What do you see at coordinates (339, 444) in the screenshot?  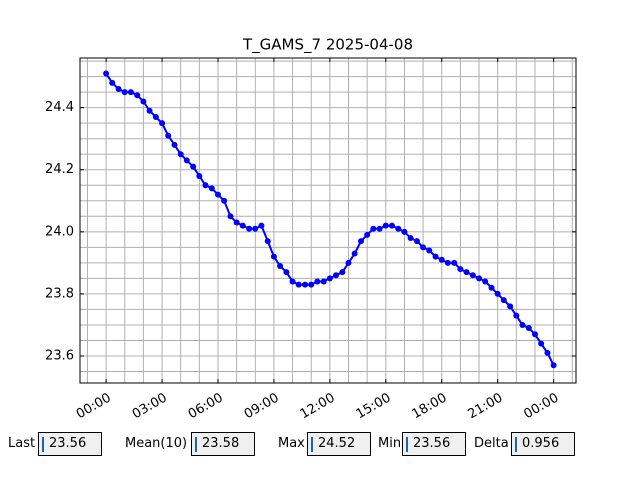 I see `stat-value: 24.52` at bounding box center [339, 444].